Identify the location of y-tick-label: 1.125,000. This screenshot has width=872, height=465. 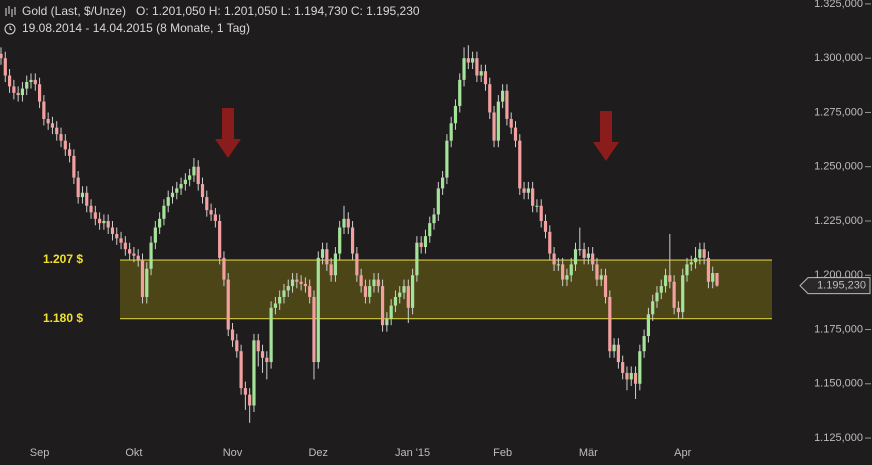
(838, 438).